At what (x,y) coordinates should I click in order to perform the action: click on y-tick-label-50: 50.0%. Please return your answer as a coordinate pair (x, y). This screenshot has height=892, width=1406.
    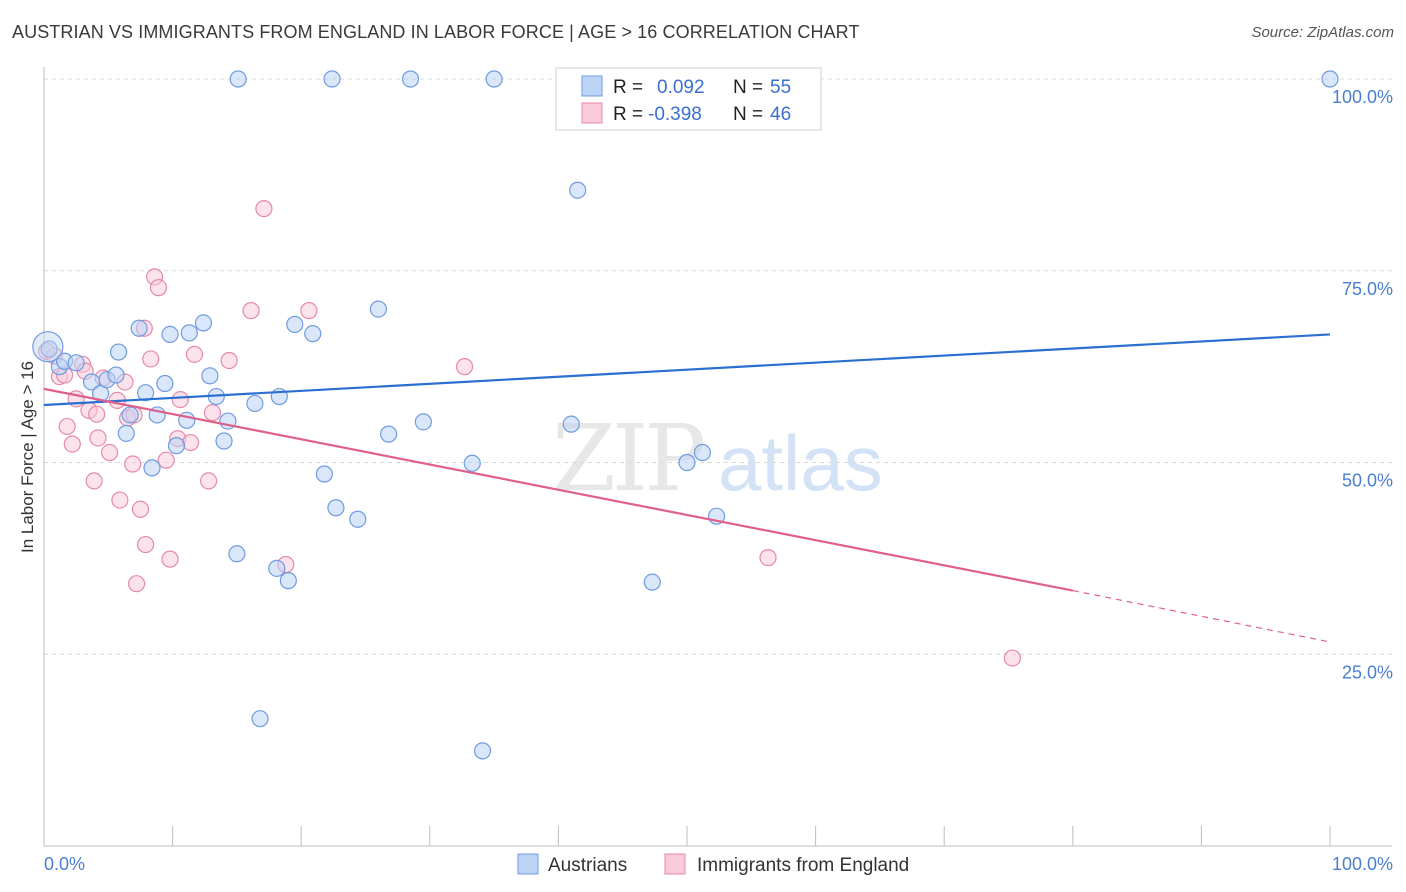
    Looking at the image, I should click on (1367, 481).